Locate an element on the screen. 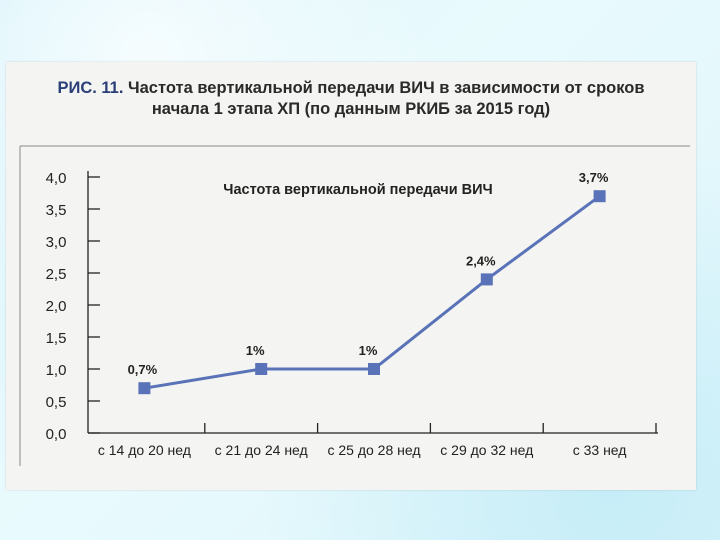 Image resolution: width=720 pixels, height=540 pixels. y-tick-label: 2,5 is located at coordinates (56, 274).